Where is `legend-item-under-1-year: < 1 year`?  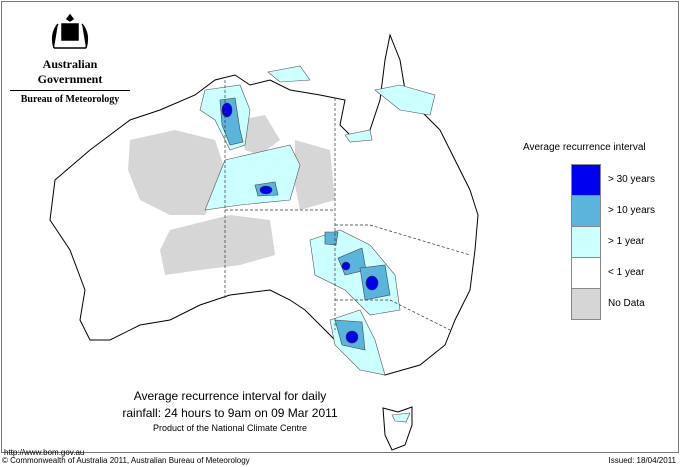
legend-item-under-1-year: < 1 year is located at coordinates (607, 273).